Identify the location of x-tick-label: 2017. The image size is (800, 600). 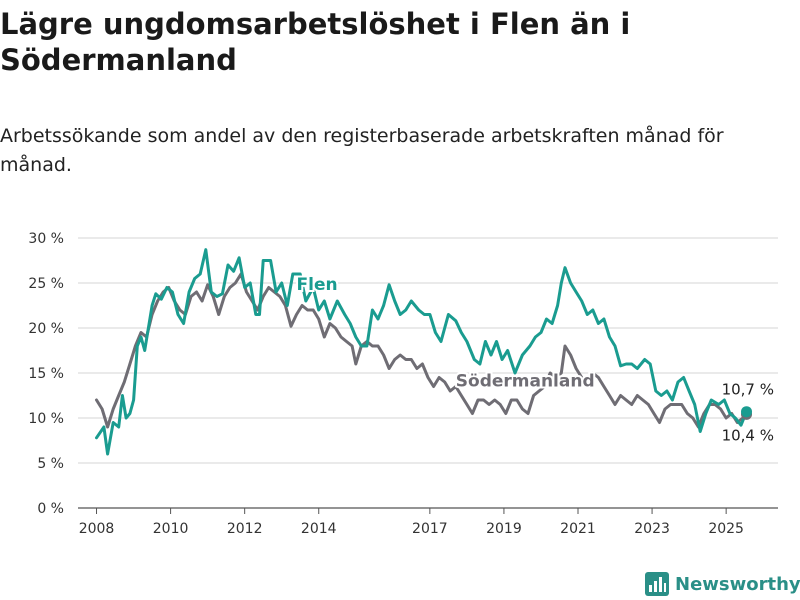
(430, 529).